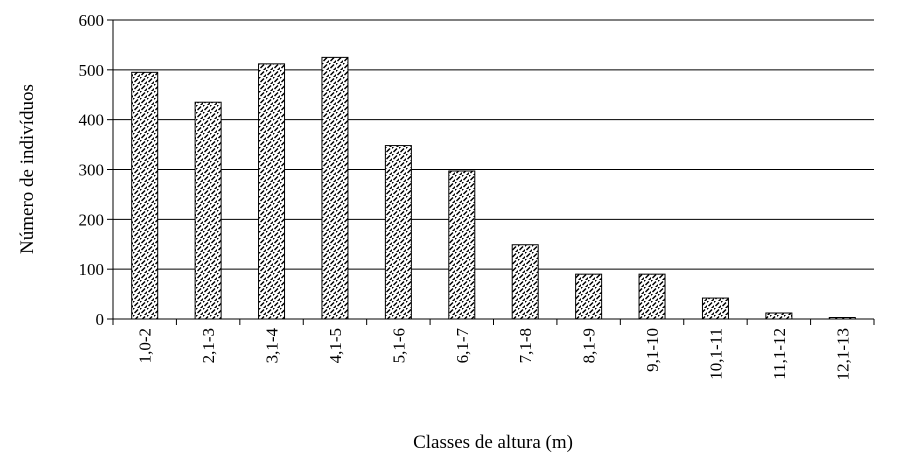 The image size is (901, 463). I want to click on y-tick-label: 200, so click(92, 219).